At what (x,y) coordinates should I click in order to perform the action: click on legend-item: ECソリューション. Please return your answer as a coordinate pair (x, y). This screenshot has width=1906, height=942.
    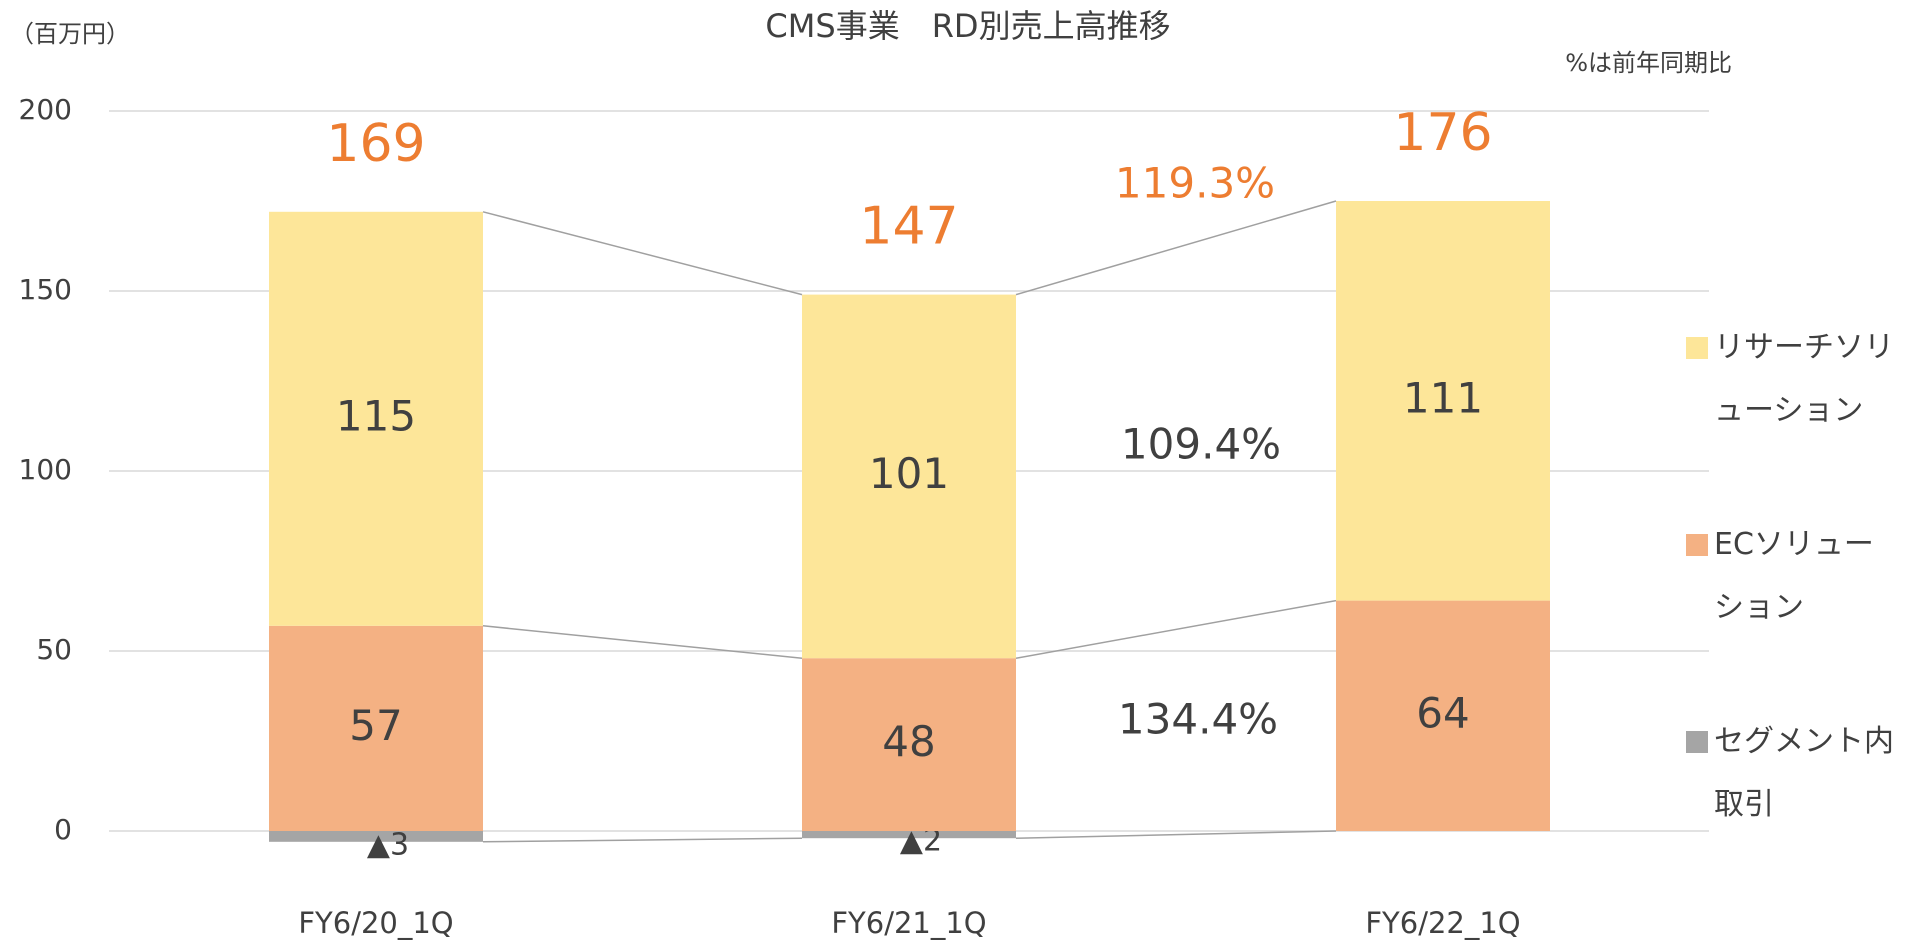
    Looking at the image, I should click on (1793, 611).